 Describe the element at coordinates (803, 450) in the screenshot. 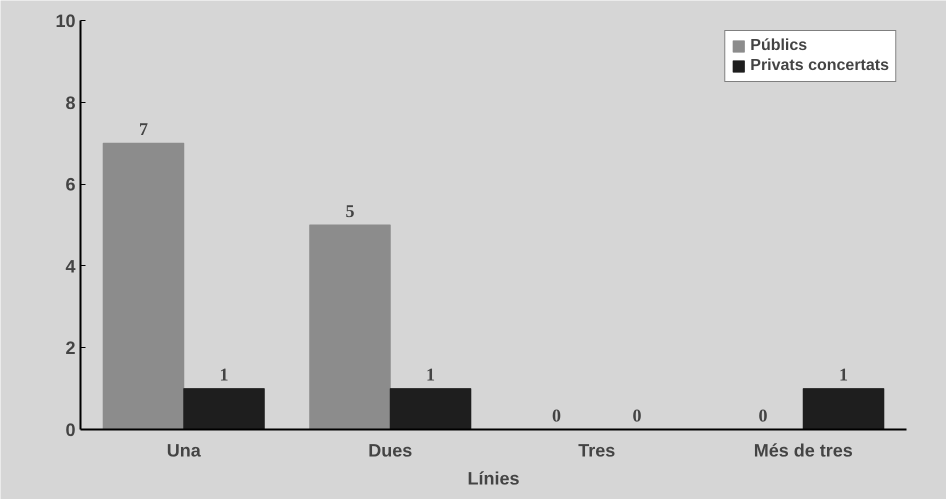

I see `x-tick-label: Més de tres` at that location.